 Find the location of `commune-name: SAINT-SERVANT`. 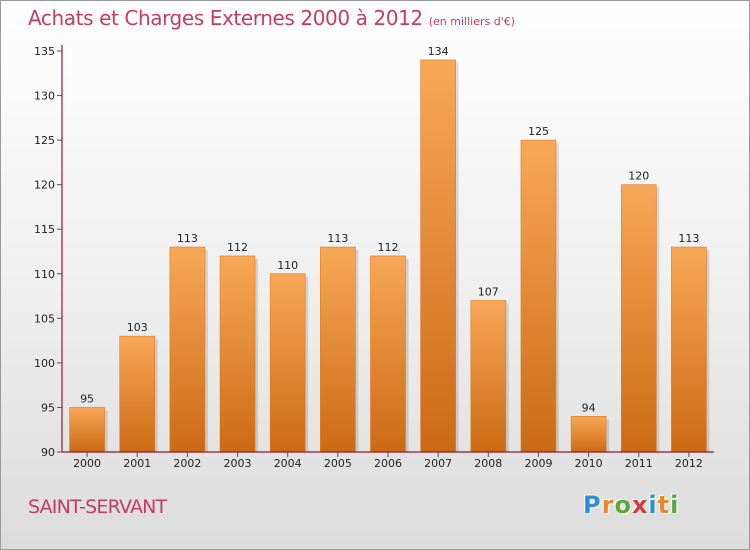

commune-name: SAINT-SERVANT is located at coordinates (97, 507).